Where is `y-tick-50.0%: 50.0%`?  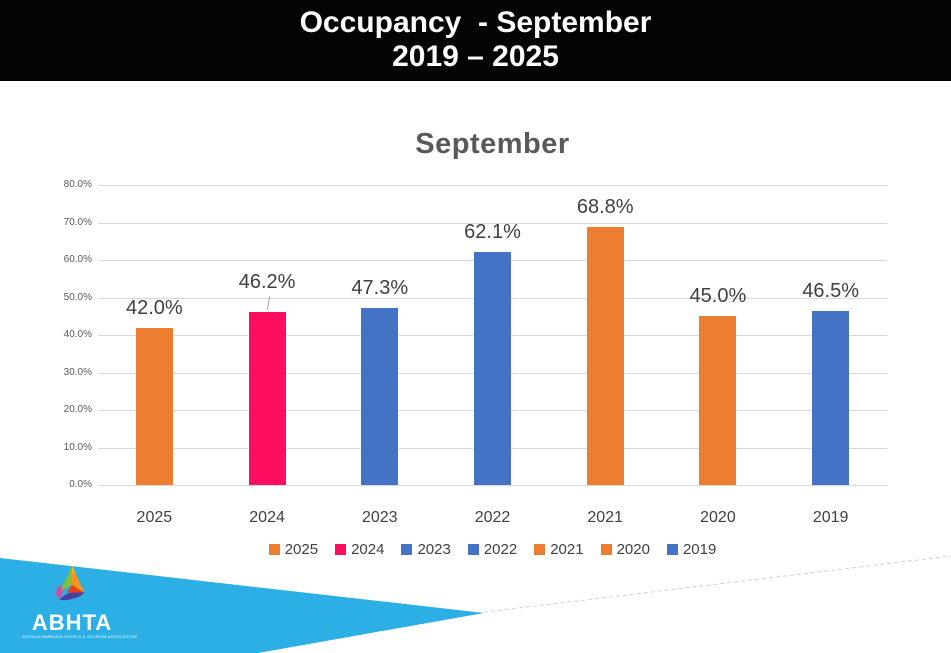 y-tick-50.0%: 50.0% is located at coordinates (77, 297).